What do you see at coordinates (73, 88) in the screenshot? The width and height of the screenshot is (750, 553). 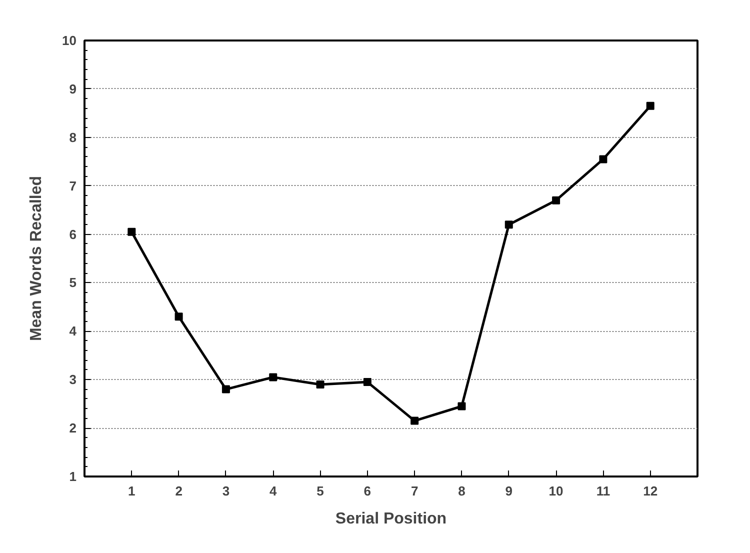 I see `y-tick-label: 9` at bounding box center [73, 88].